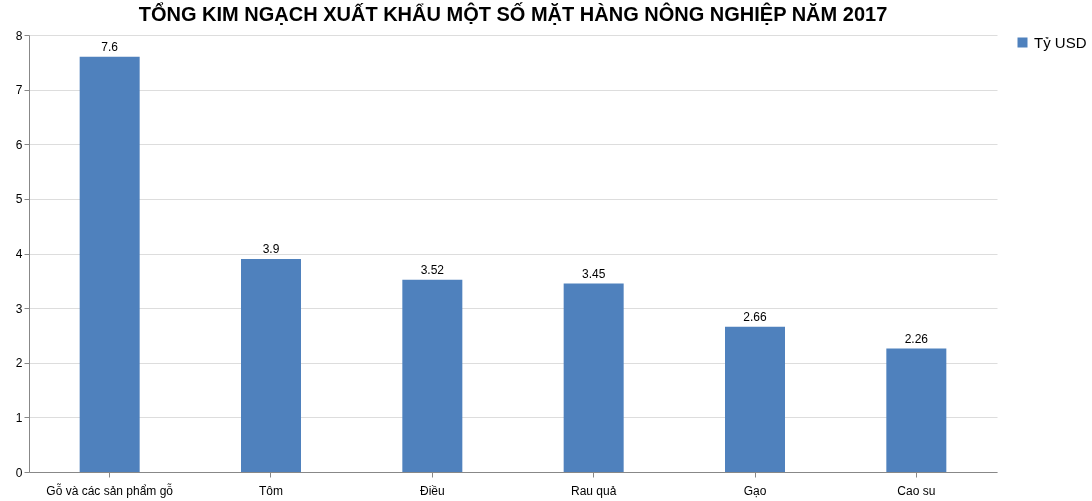 This screenshot has height=501, width=1092. What do you see at coordinates (513, 13) in the screenshot?
I see `chart-title: TỔNG KIM NGẠCH XUẤT KHẨU MỘT SỐ MẶT HÀNG NÔNG NGHIỆP NĂM 2017` at bounding box center [513, 13].